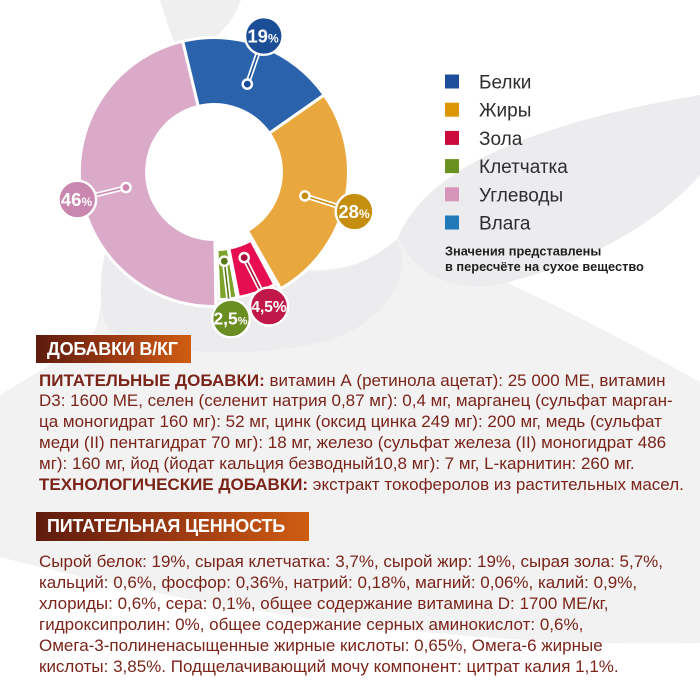  Describe the element at coordinates (501, 139) in the screenshot. I see `svg-text: Зола` at that location.